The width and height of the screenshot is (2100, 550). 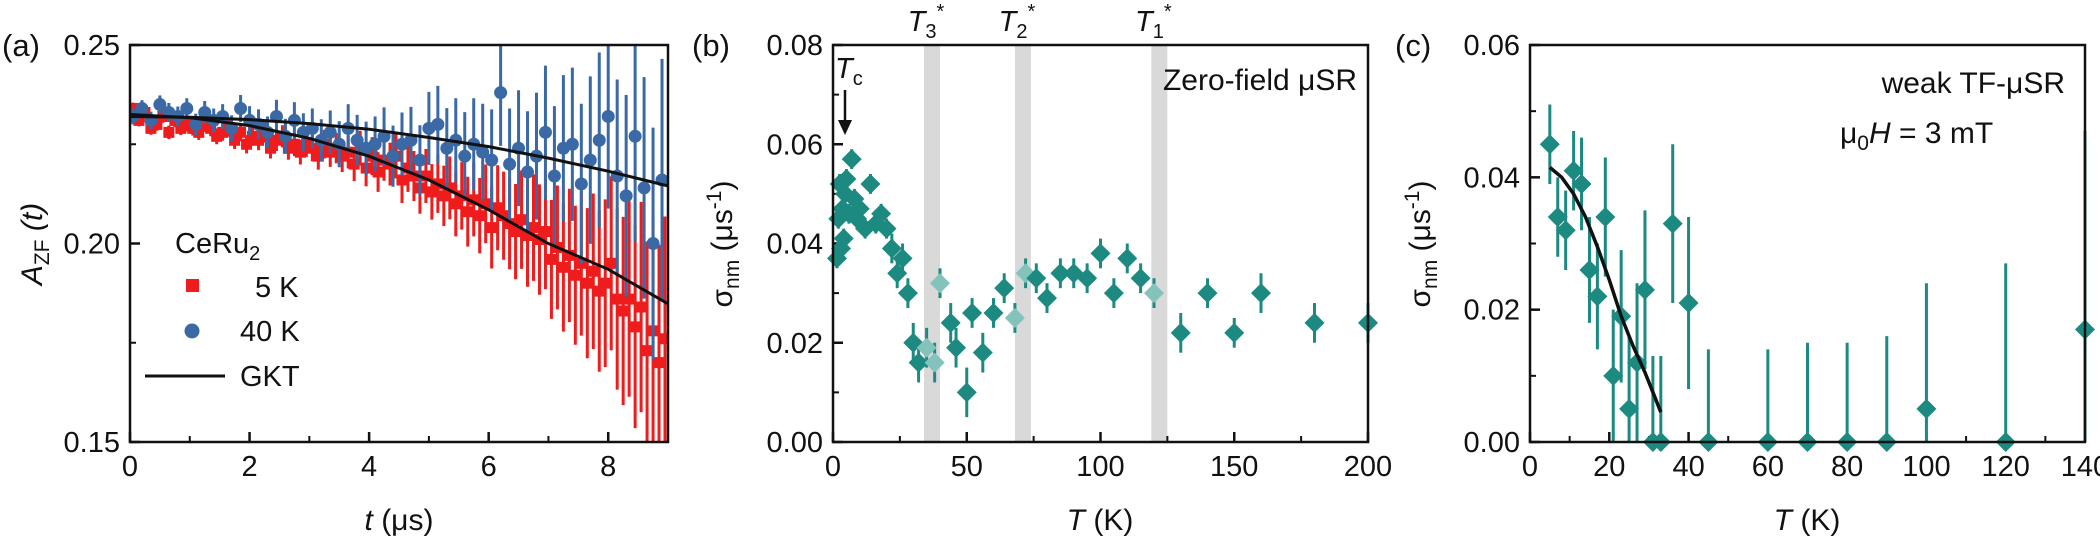 I want to click on panel-b-xtick-label: 0, so click(x=833, y=467).